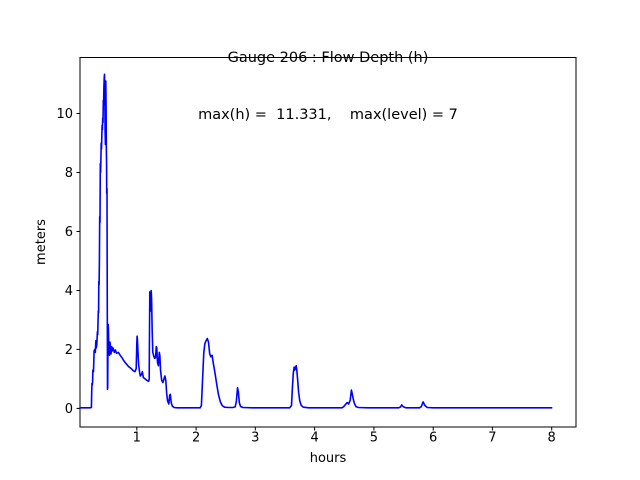  What do you see at coordinates (314, 438) in the screenshot?
I see `x-tick-label-4: 4` at bounding box center [314, 438].